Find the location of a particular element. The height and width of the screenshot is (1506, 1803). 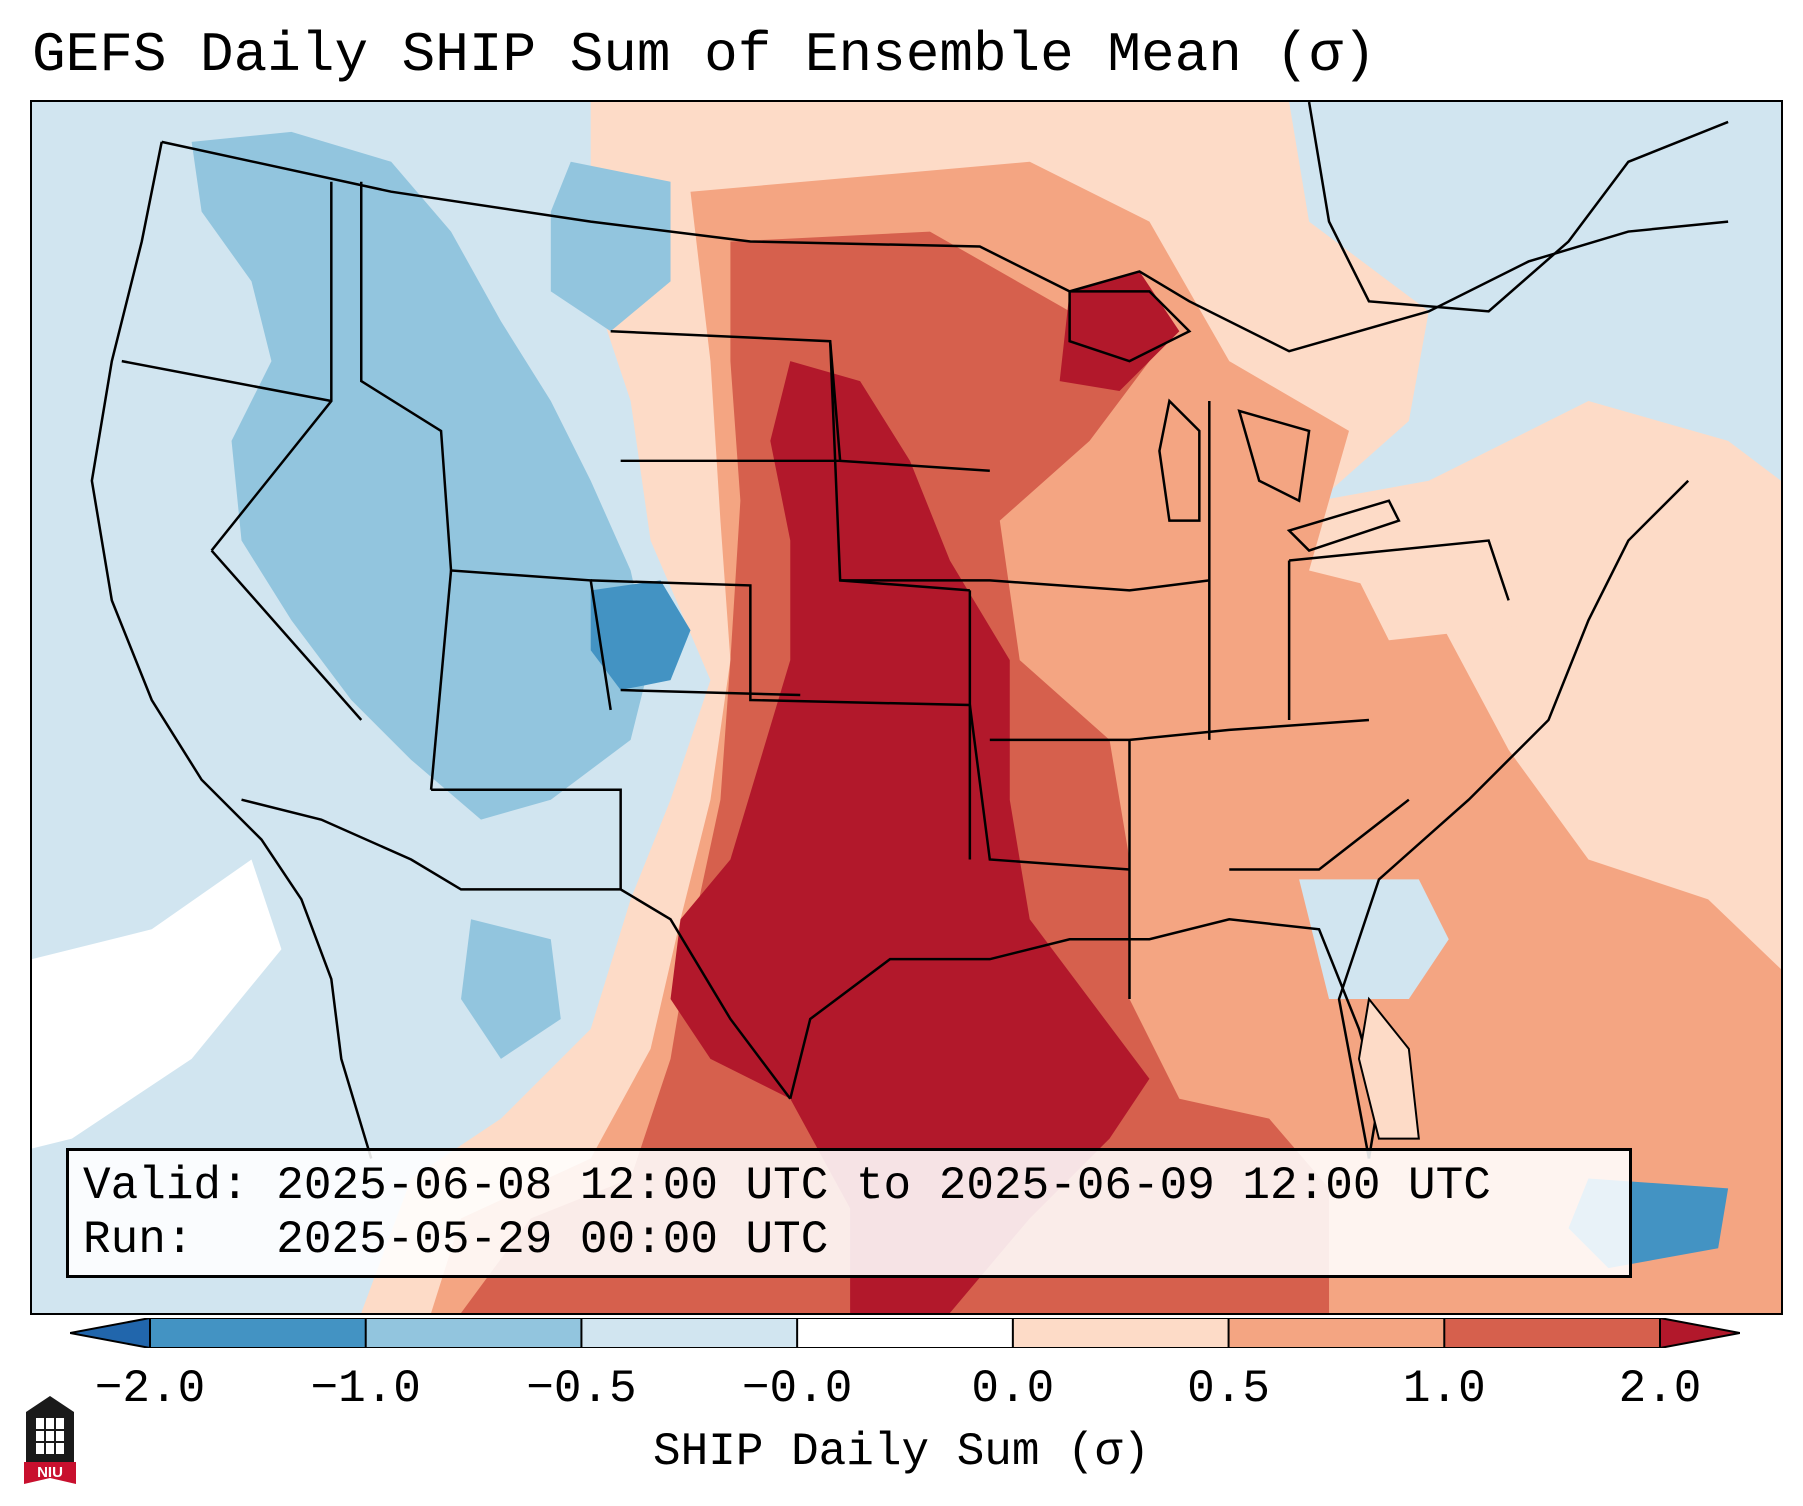

colorbar-tick-label: 2.0 is located at coordinates (1660, 1389).